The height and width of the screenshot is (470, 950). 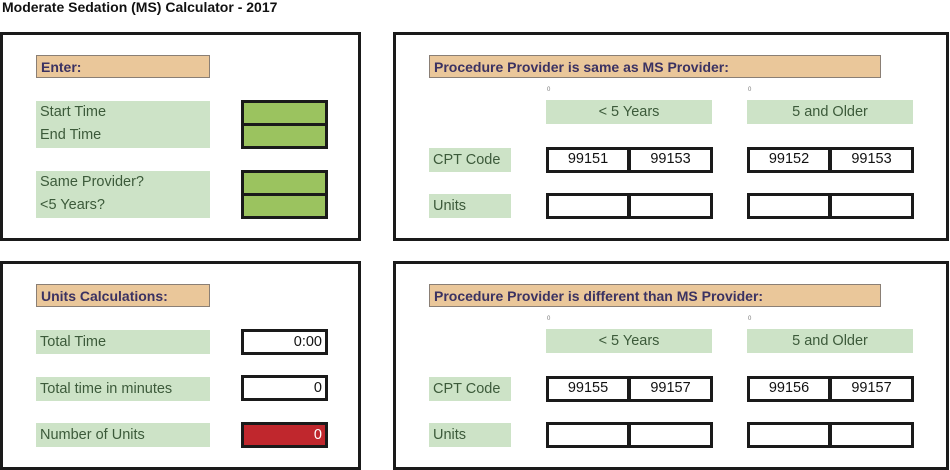 I want to click on total-time-value: 0:00, so click(x=284, y=342).